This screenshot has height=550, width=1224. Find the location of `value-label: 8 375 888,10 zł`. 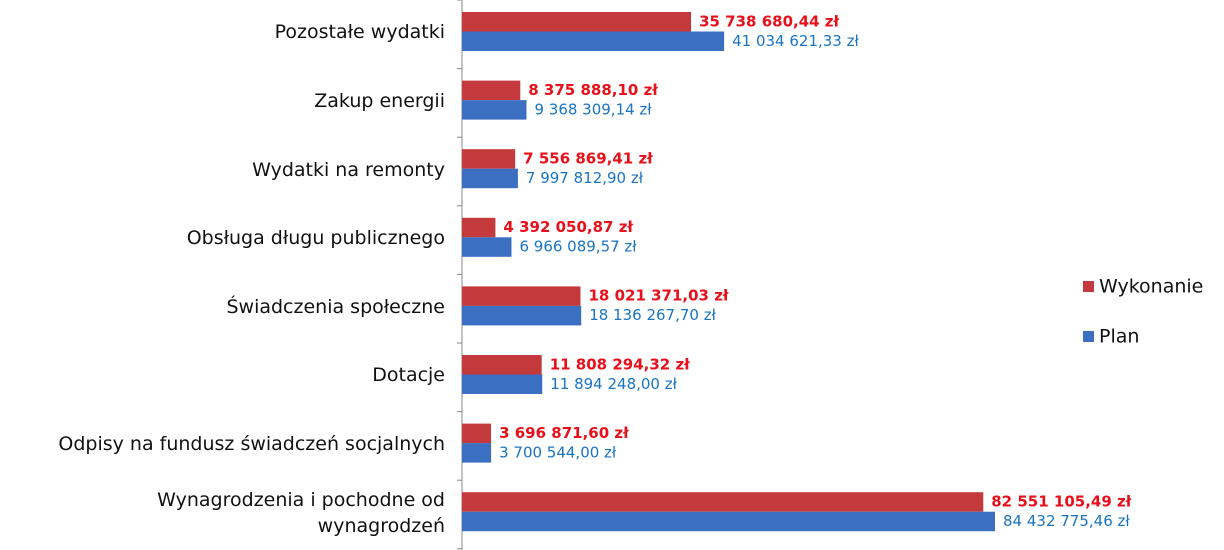

value-label: 8 375 888,10 zł is located at coordinates (593, 90).